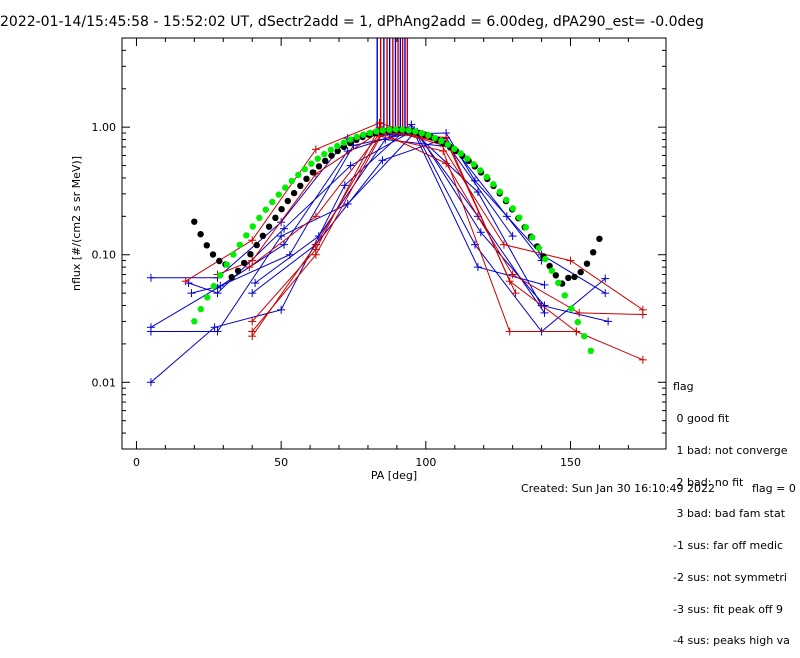 The image size is (800, 658). I want to click on legend-item: 3 bad: bad fam stat, so click(729, 514).